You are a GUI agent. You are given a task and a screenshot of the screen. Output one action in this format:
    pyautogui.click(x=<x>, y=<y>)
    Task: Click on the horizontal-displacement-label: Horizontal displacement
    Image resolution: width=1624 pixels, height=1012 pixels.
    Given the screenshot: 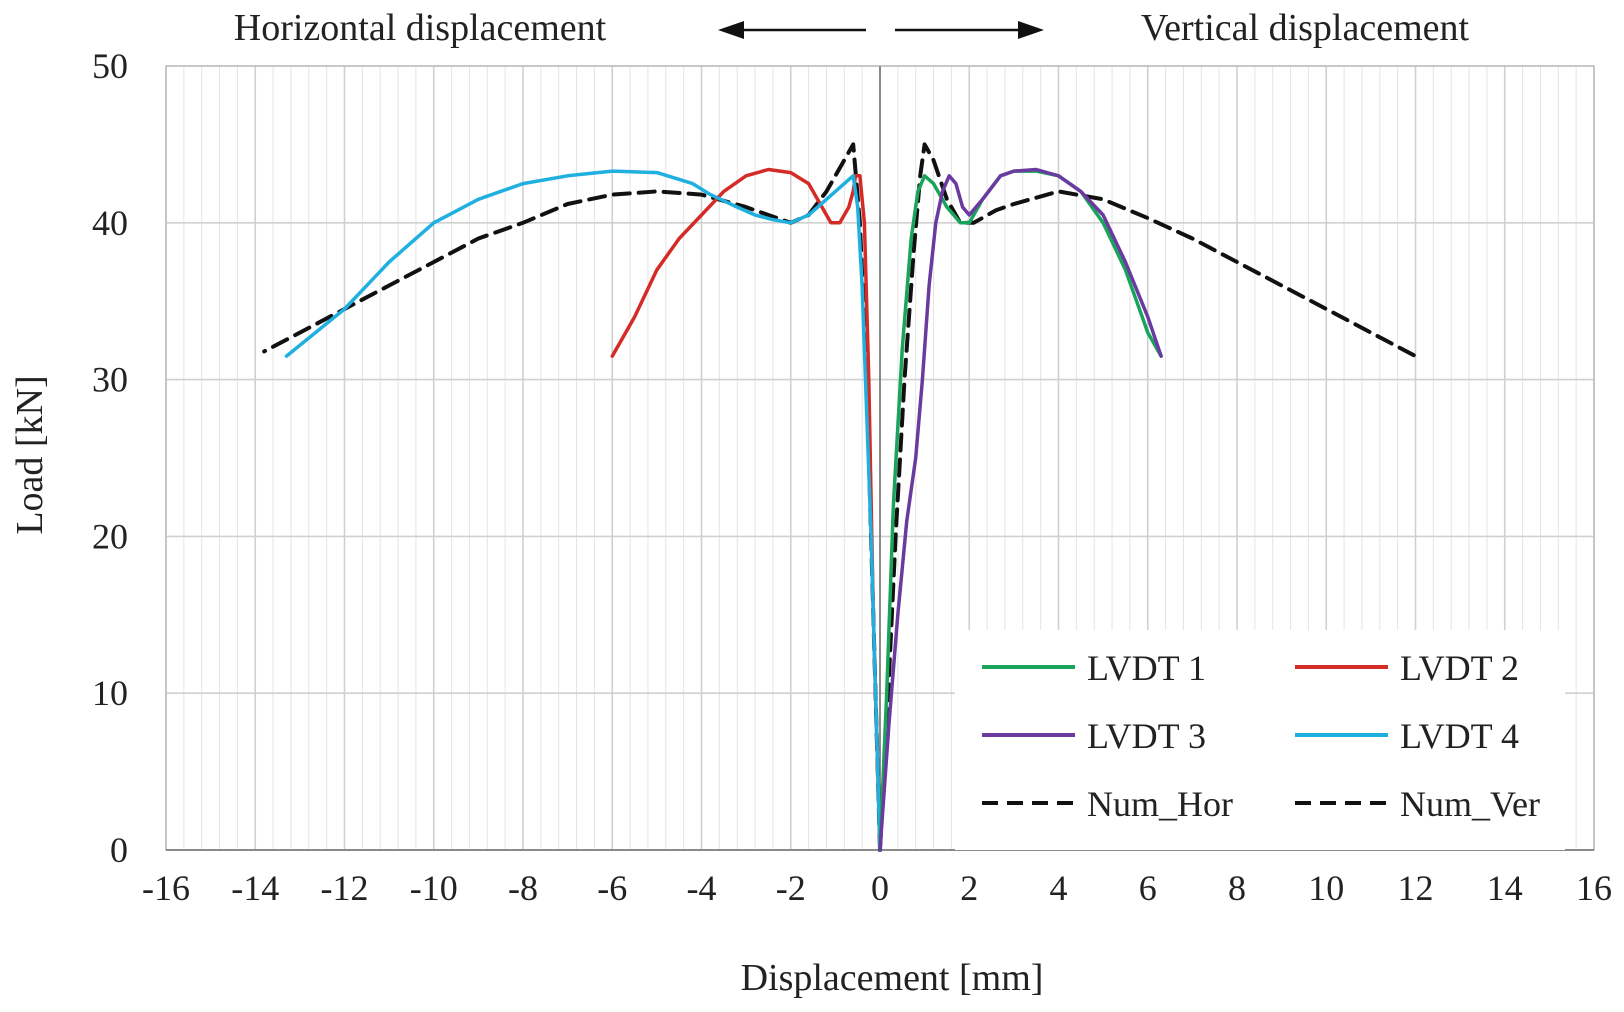 What is the action you would take?
    pyautogui.click(x=420, y=28)
    